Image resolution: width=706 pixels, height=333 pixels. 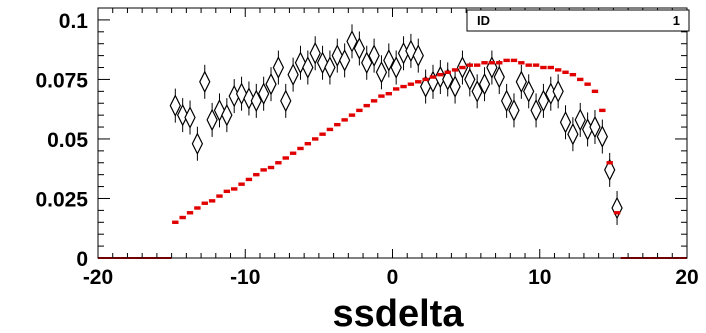 What do you see at coordinates (393, 277) in the screenshot?
I see `x-tick-label: 0` at bounding box center [393, 277].